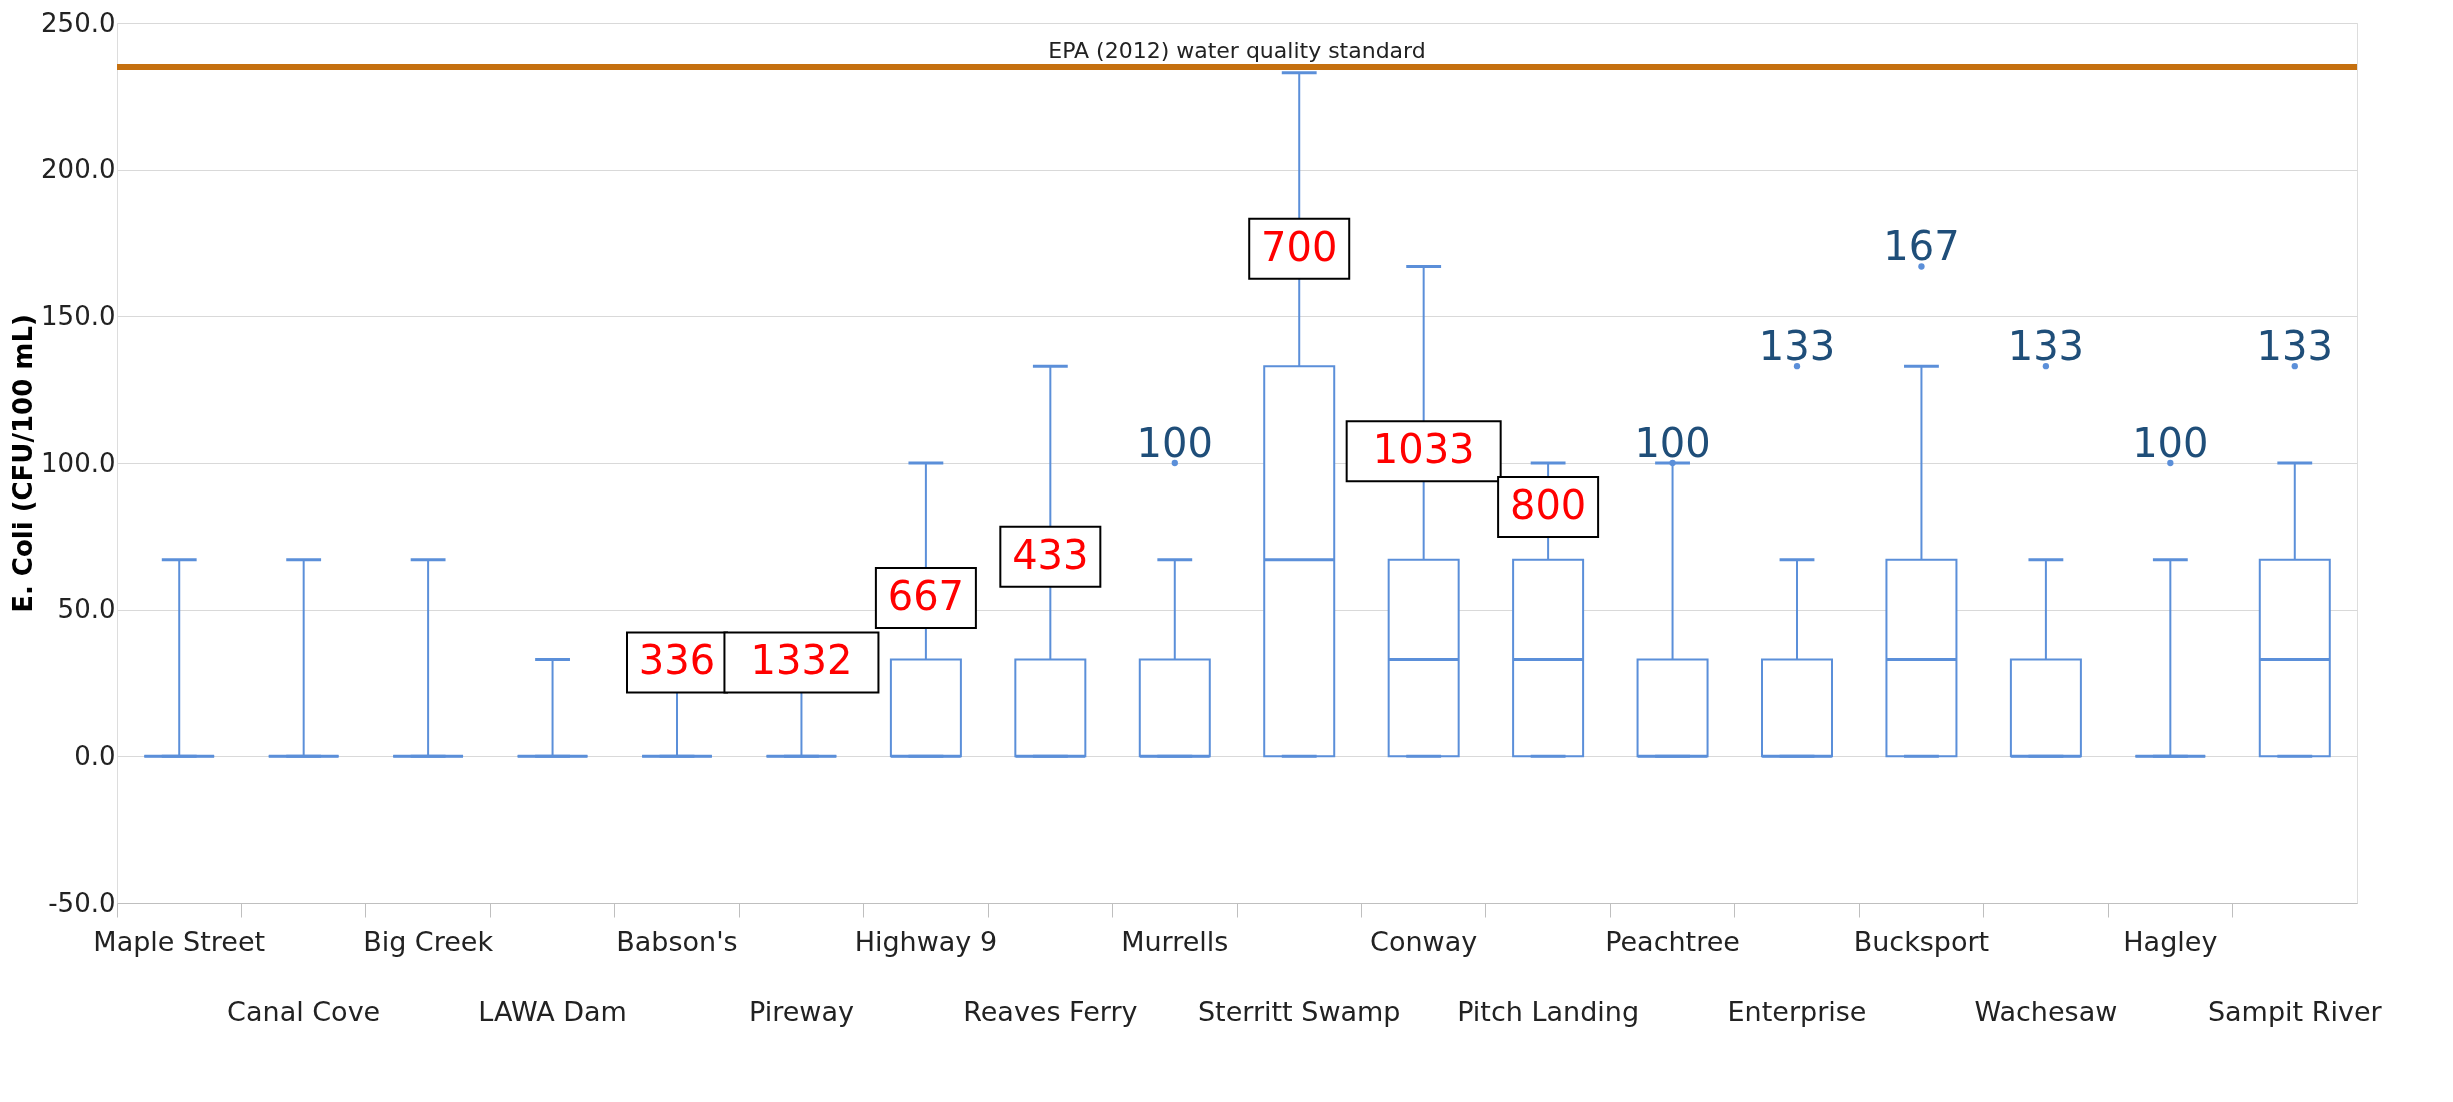 This screenshot has height=1102, width=2453. I want to click on x-tick-label: Babson's, so click(677, 941).